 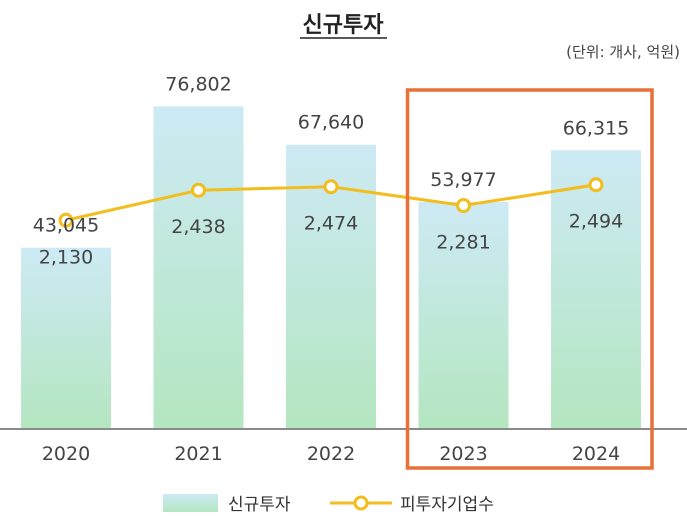 I want to click on bar-value-label-2020: 43,045, so click(x=66, y=226).